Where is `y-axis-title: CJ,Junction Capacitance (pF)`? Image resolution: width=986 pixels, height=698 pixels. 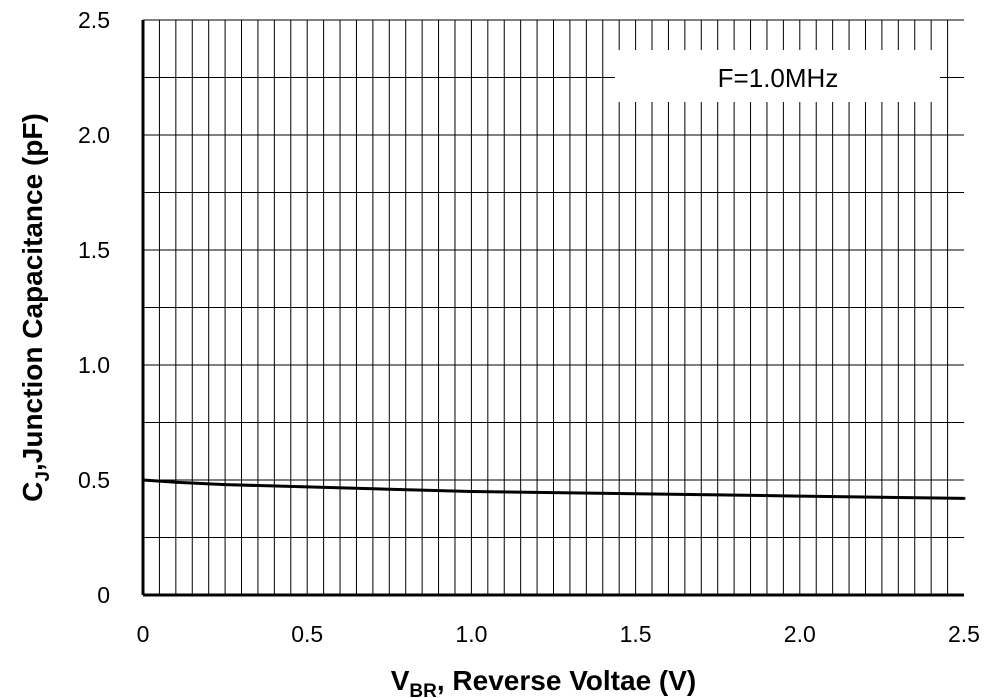
y-axis-title: CJ,Junction Capacitance (pF) is located at coordinates (35, 307).